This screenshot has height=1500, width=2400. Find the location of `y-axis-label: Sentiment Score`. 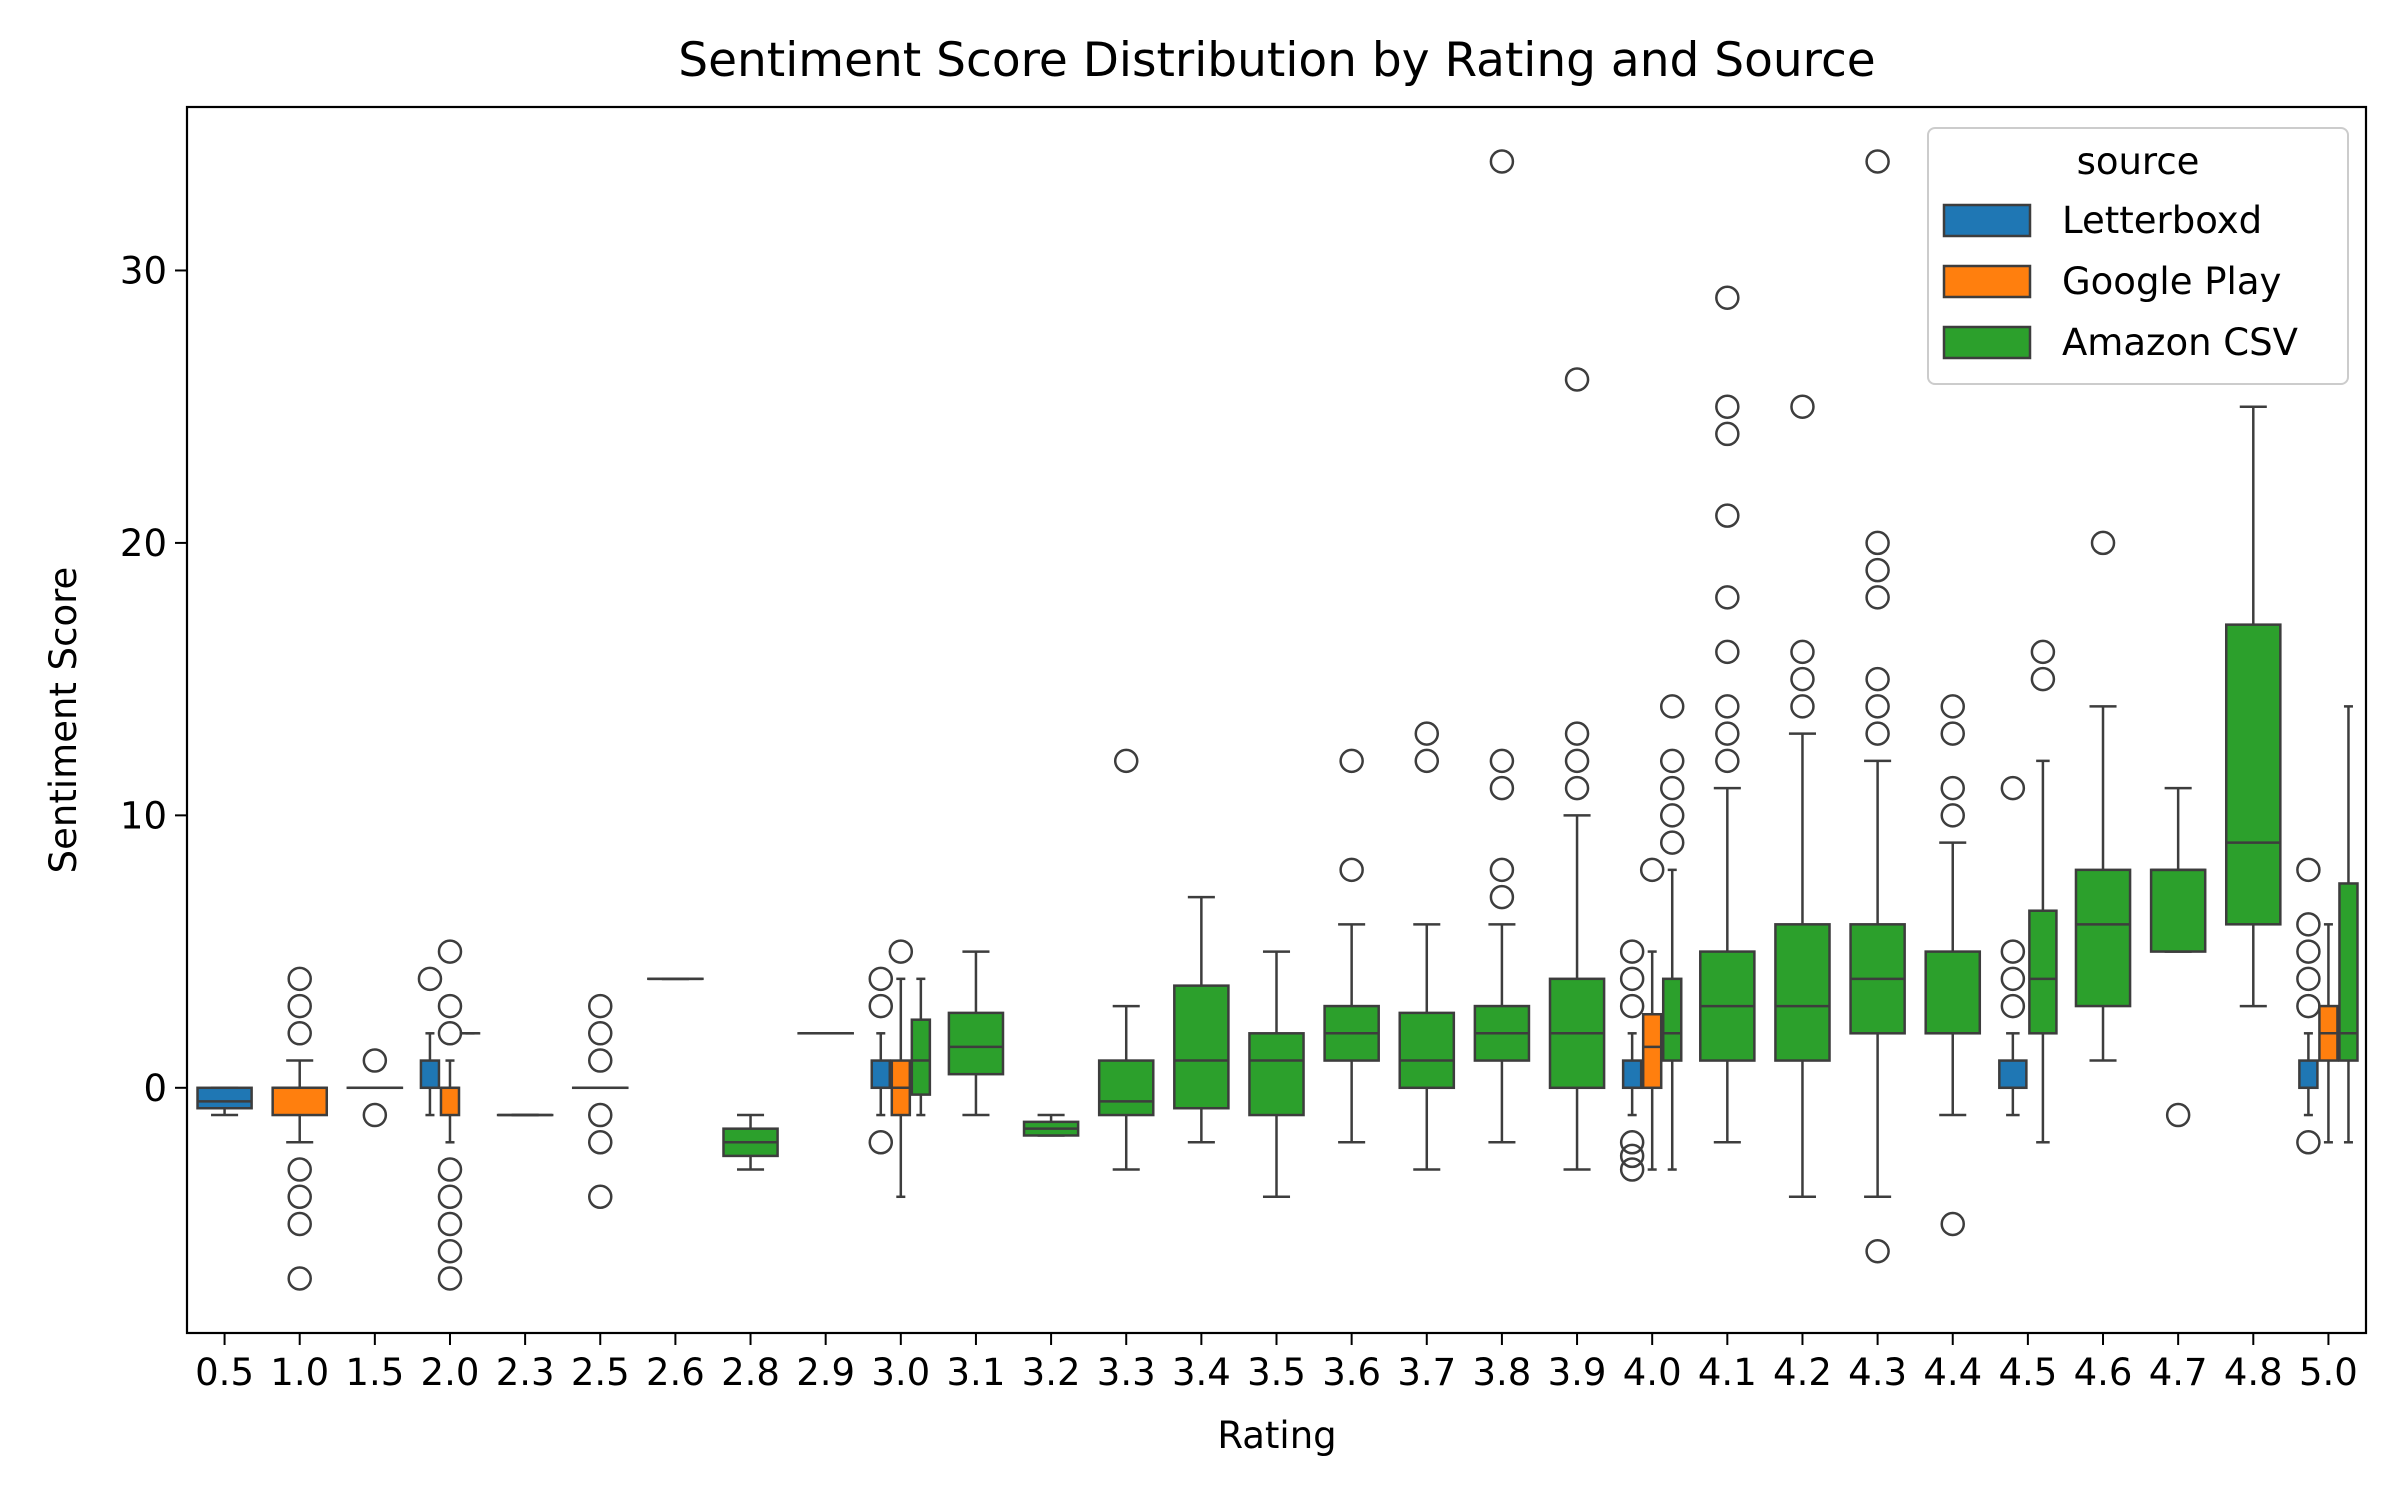

y-axis-label: Sentiment Score is located at coordinates (63, 720).